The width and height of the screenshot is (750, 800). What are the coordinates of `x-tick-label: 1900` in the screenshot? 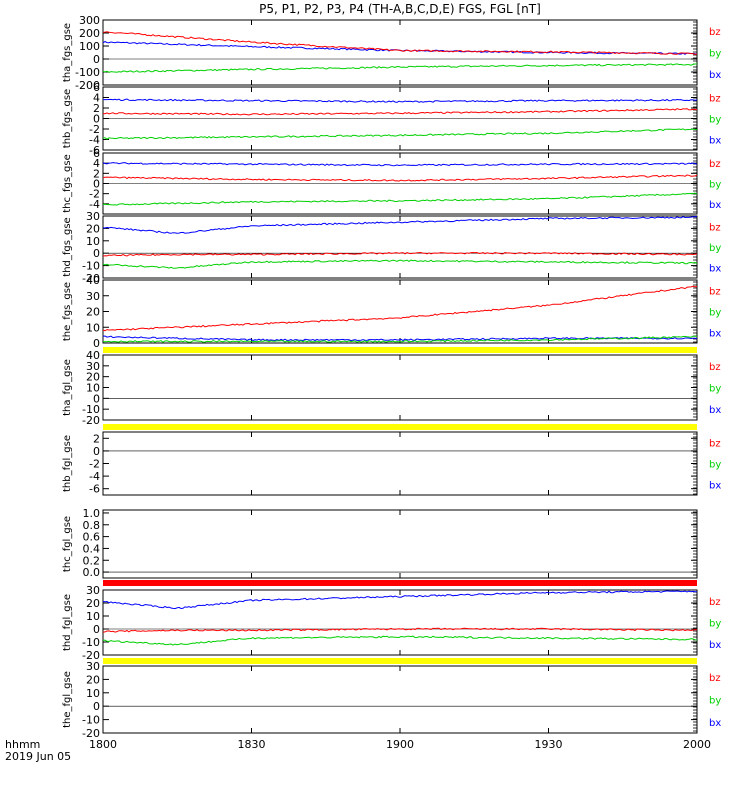 It's located at (400, 744).